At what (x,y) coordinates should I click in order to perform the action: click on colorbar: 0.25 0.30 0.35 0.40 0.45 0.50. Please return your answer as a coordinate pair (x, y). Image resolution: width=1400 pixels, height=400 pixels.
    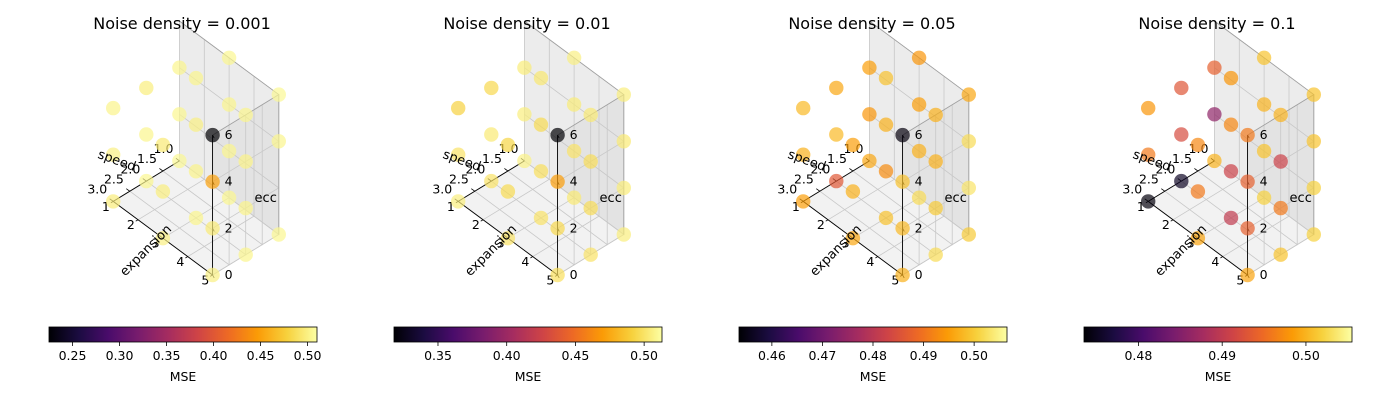
    Looking at the image, I should click on (185, 344).